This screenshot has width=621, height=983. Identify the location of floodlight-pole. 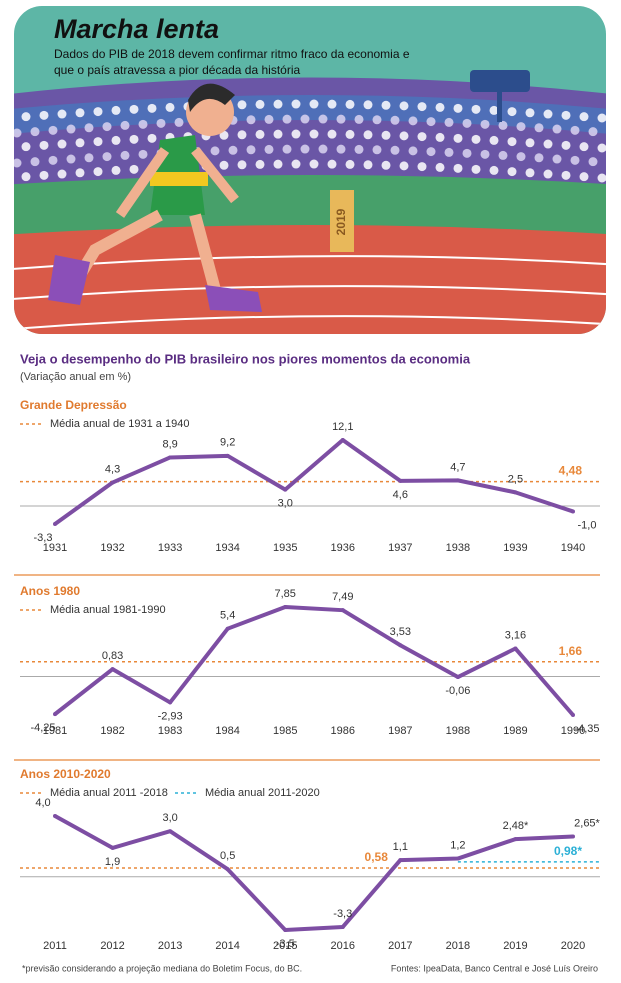
(499, 107).